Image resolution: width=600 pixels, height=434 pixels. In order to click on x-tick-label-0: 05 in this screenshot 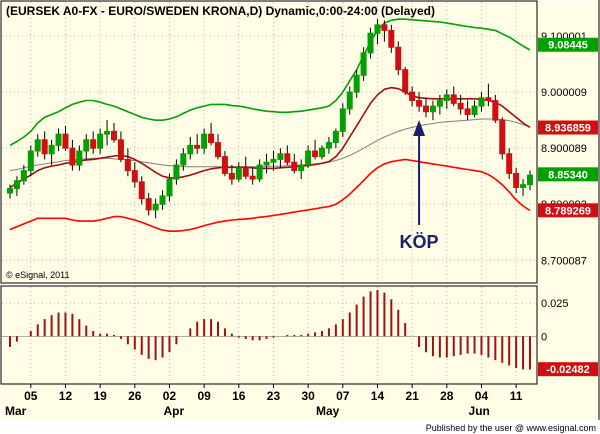, I will do `click(31, 396)`.